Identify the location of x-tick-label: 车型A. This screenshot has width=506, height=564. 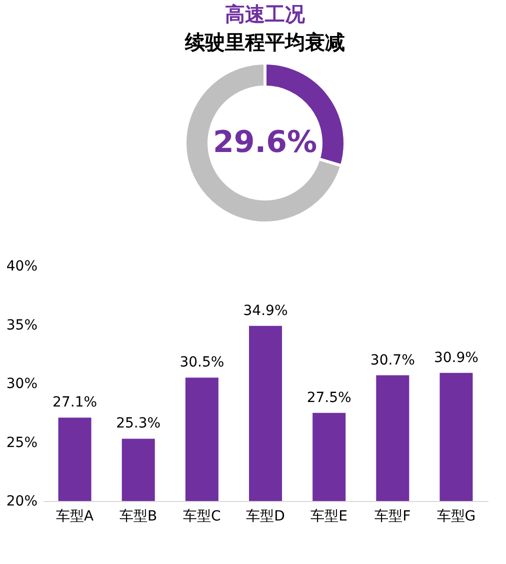
(75, 516).